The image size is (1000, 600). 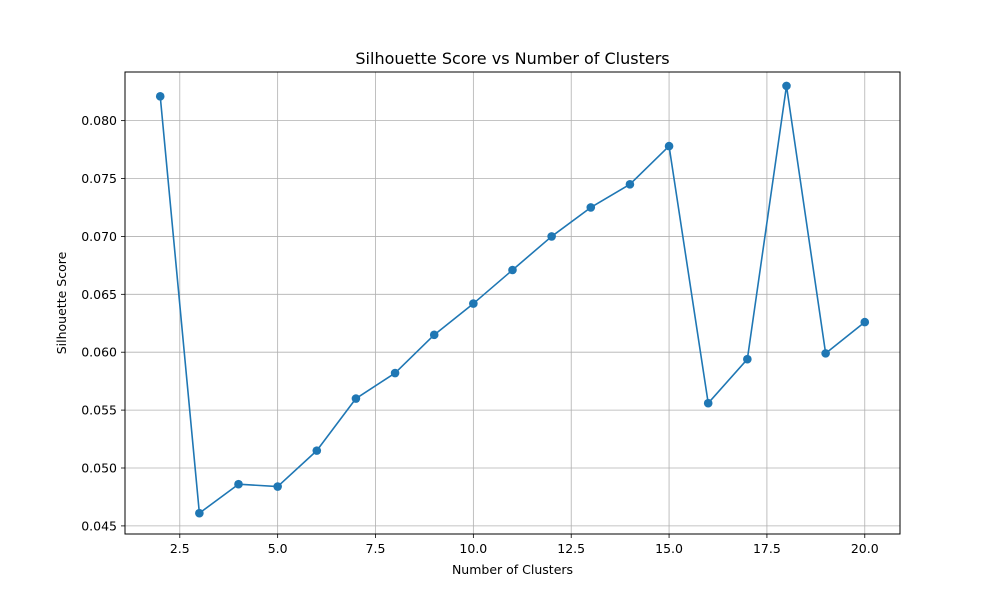 What do you see at coordinates (99, 525) in the screenshot?
I see `y-tick-label: 0.045` at bounding box center [99, 525].